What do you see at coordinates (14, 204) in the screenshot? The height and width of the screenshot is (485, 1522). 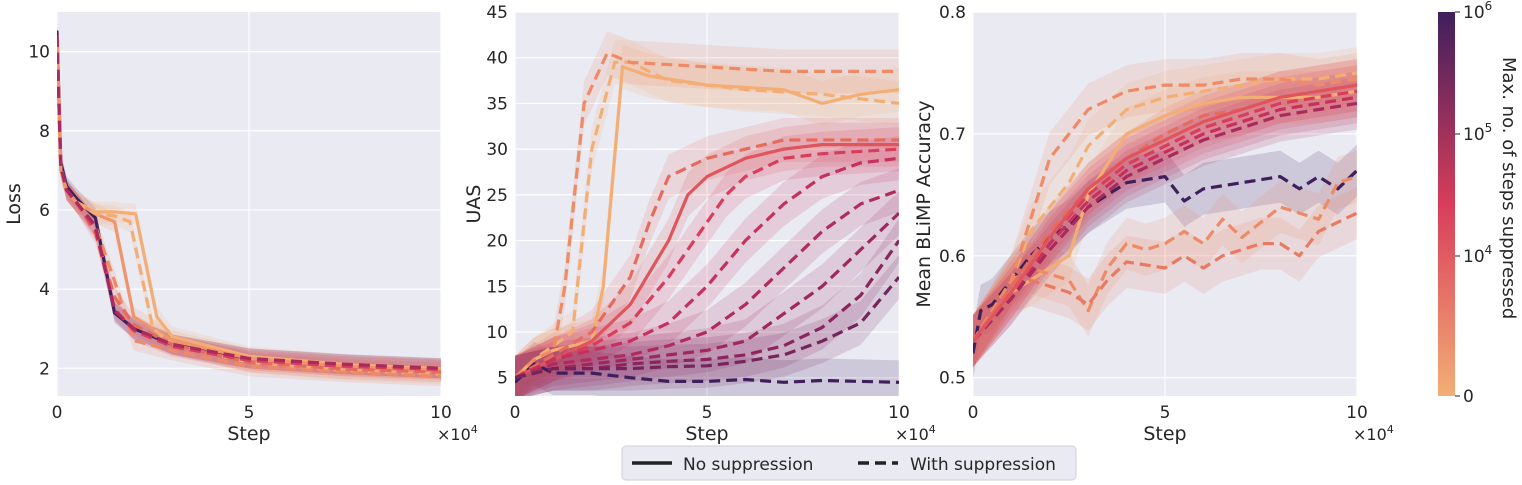 I see `y-axis-label: Loss` at bounding box center [14, 204].